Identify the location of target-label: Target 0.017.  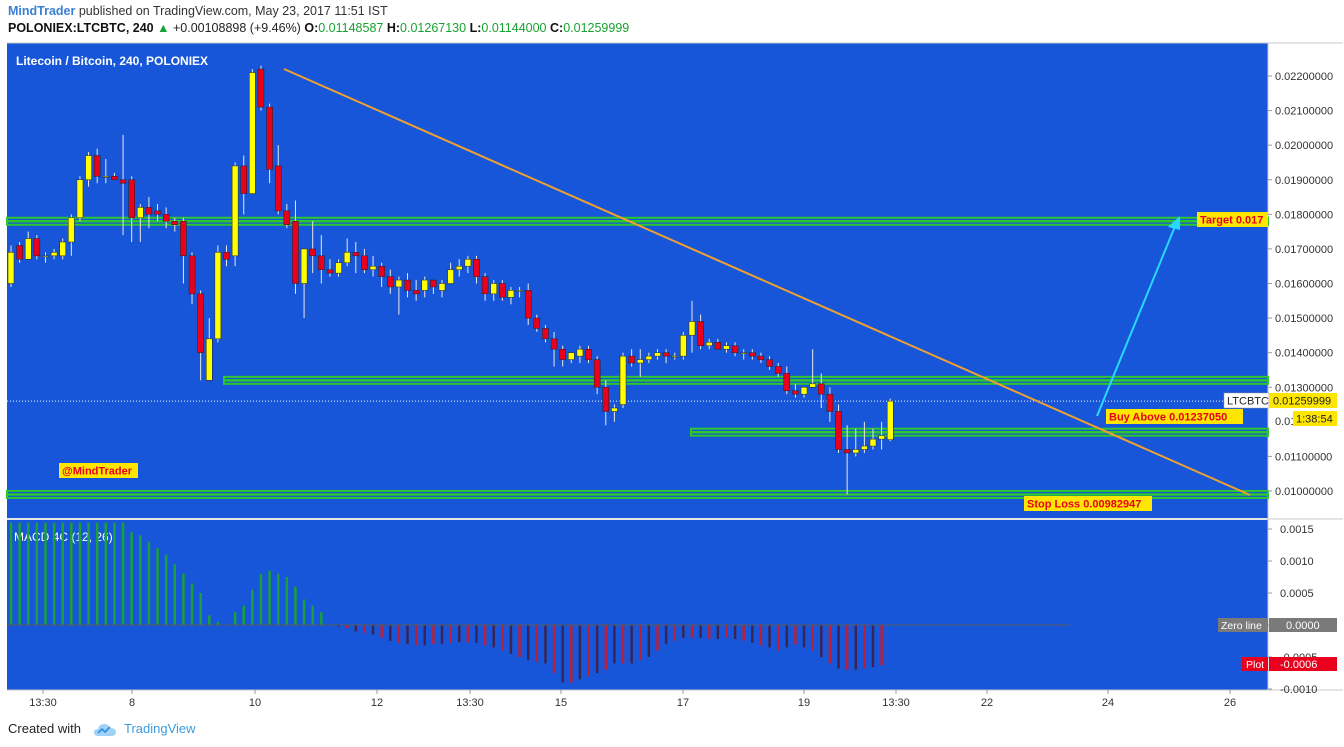
(1231, 221).